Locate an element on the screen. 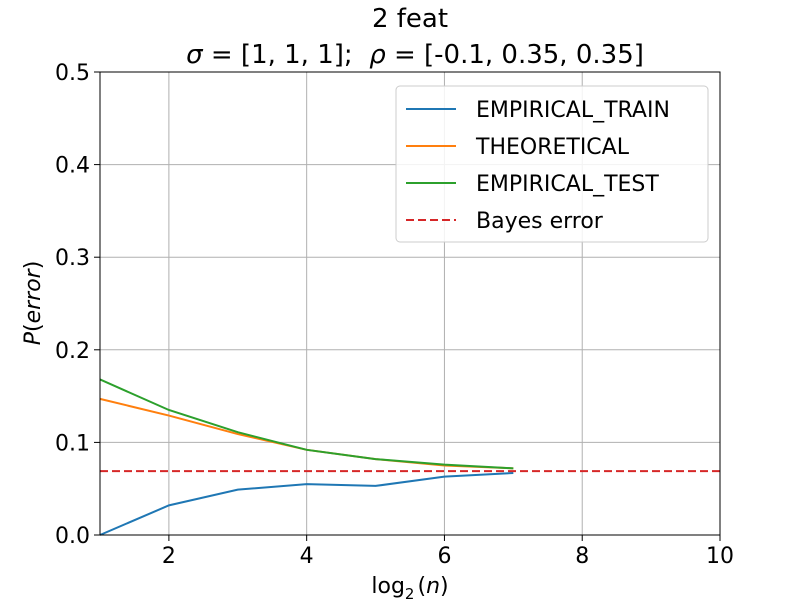 This screenshot has height=600, width=800. x-tick-label: 2 is located at coordinates (169, 556).